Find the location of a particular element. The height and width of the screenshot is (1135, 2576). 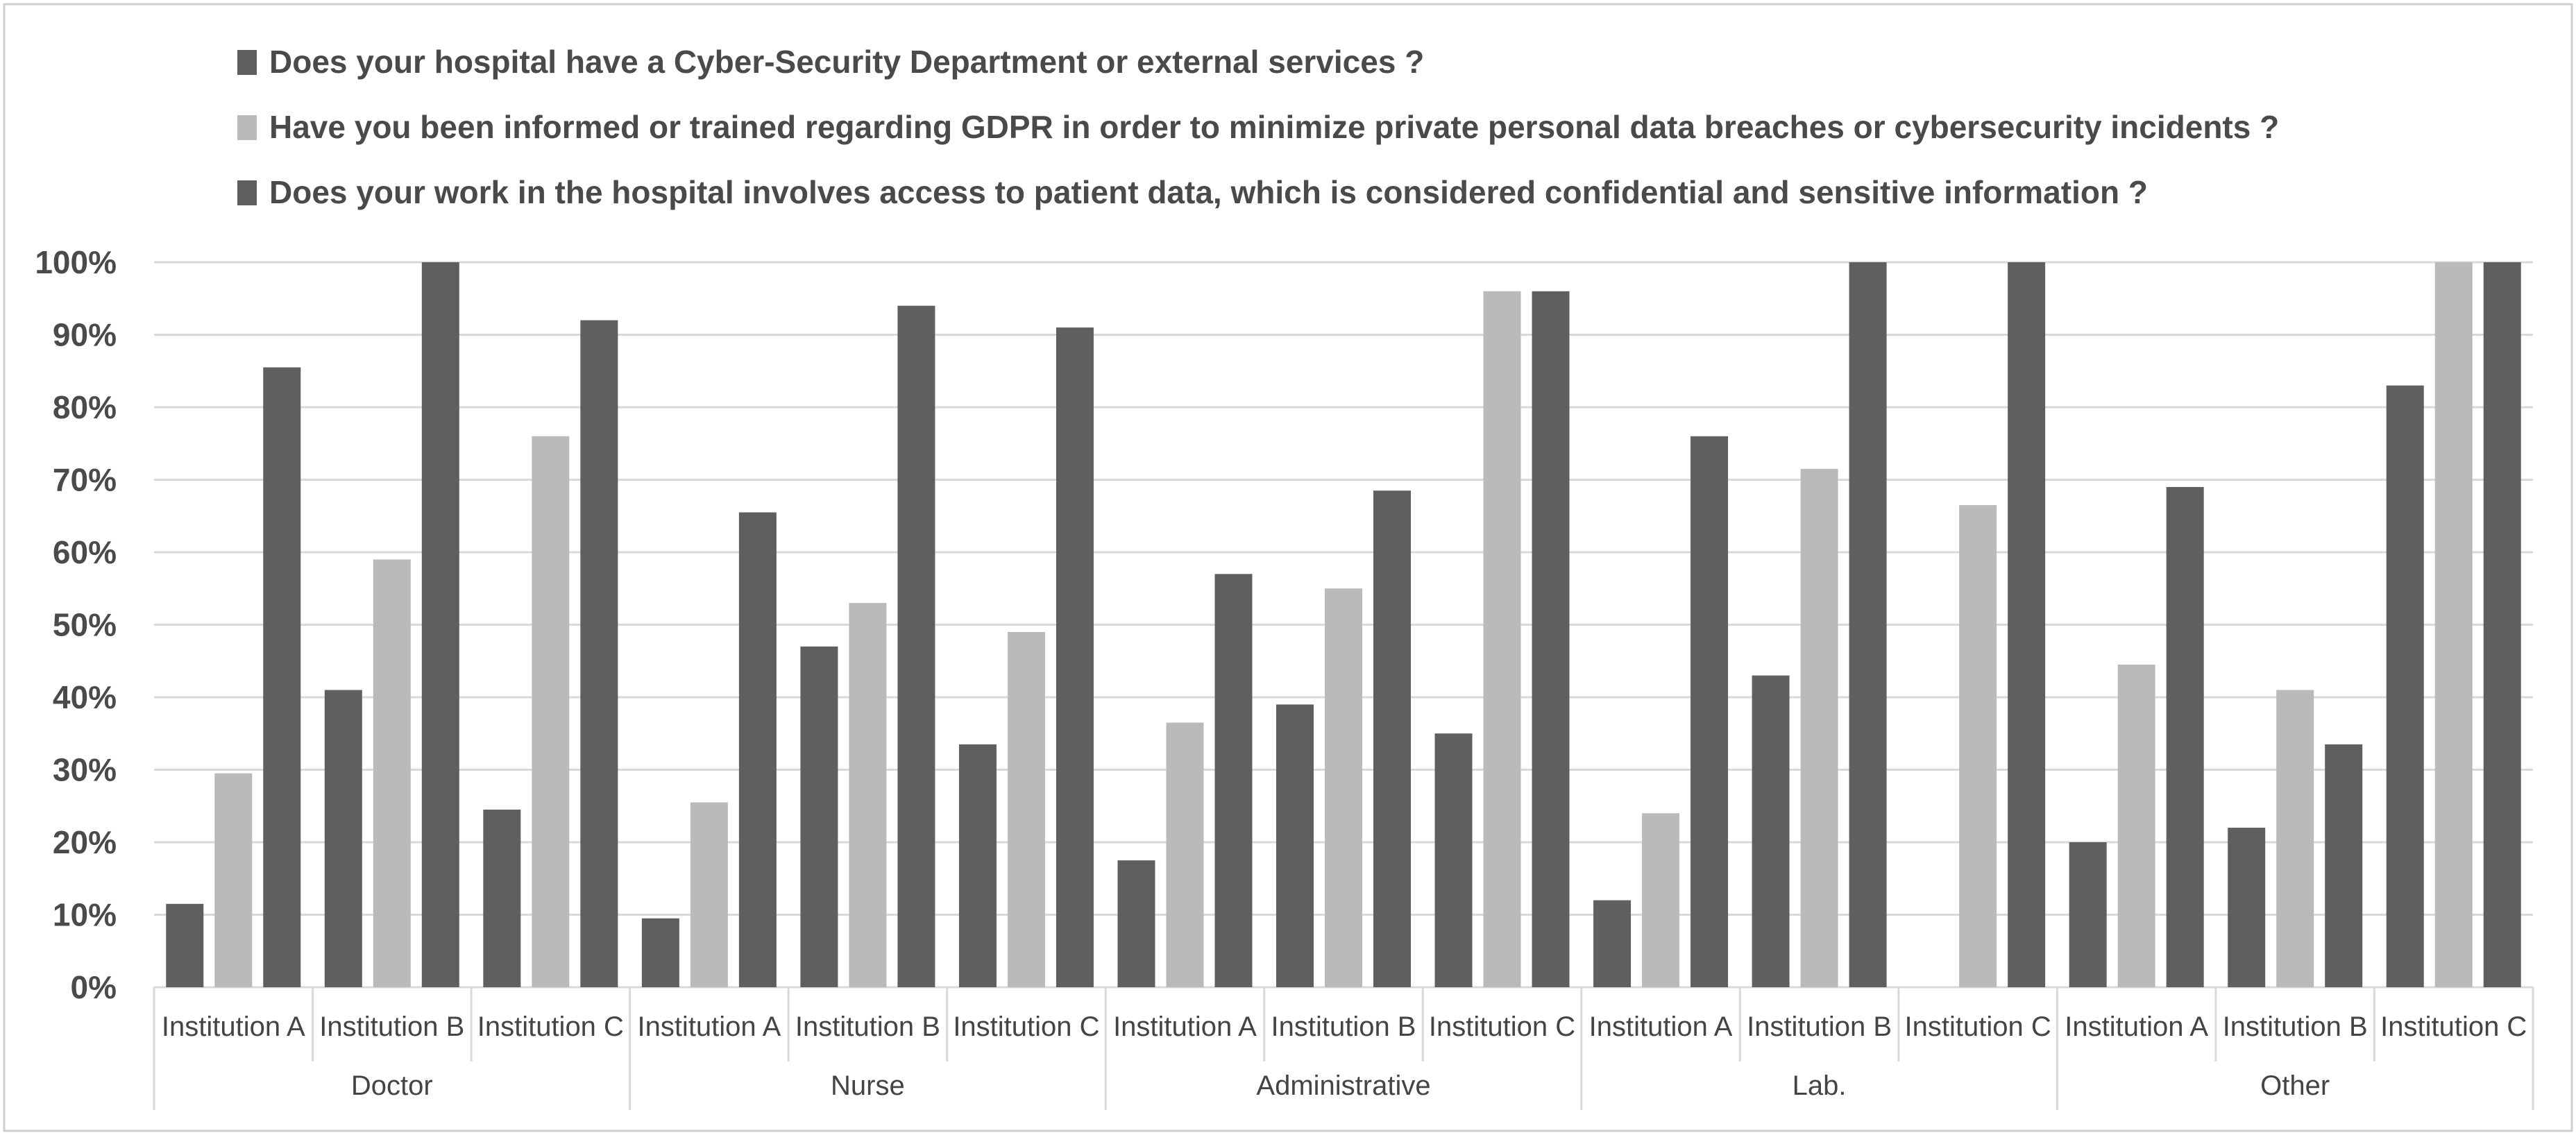

y-tick-label: 60% is located at coordinates (85, 552).